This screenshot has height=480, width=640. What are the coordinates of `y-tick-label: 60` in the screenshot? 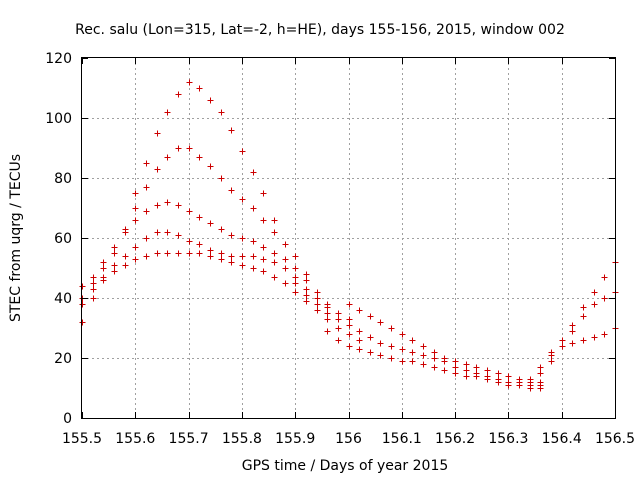 It's located at (63, 239).